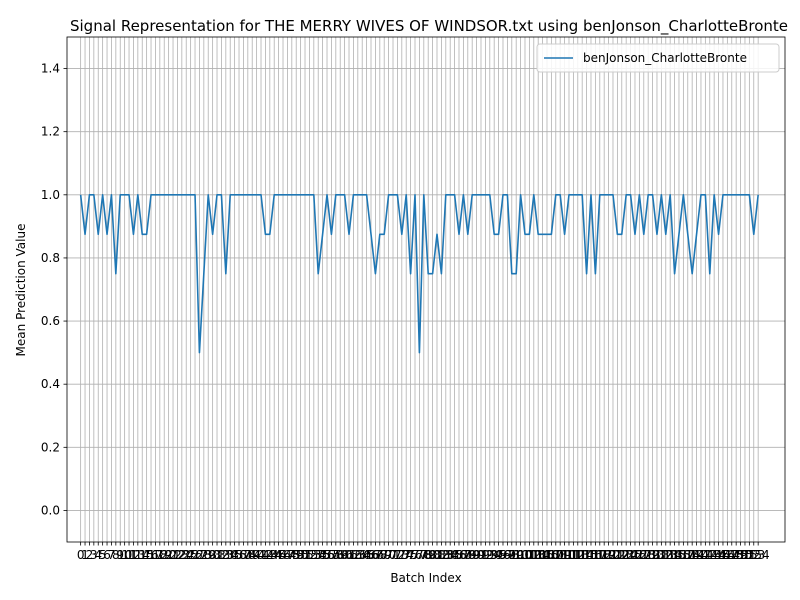 The width and height of the screenshot is (800, 600). What do you see at coordinates (652, 555) in the screenshot?
I see `x-tick-label: 130` at bounding box center [652, 555].